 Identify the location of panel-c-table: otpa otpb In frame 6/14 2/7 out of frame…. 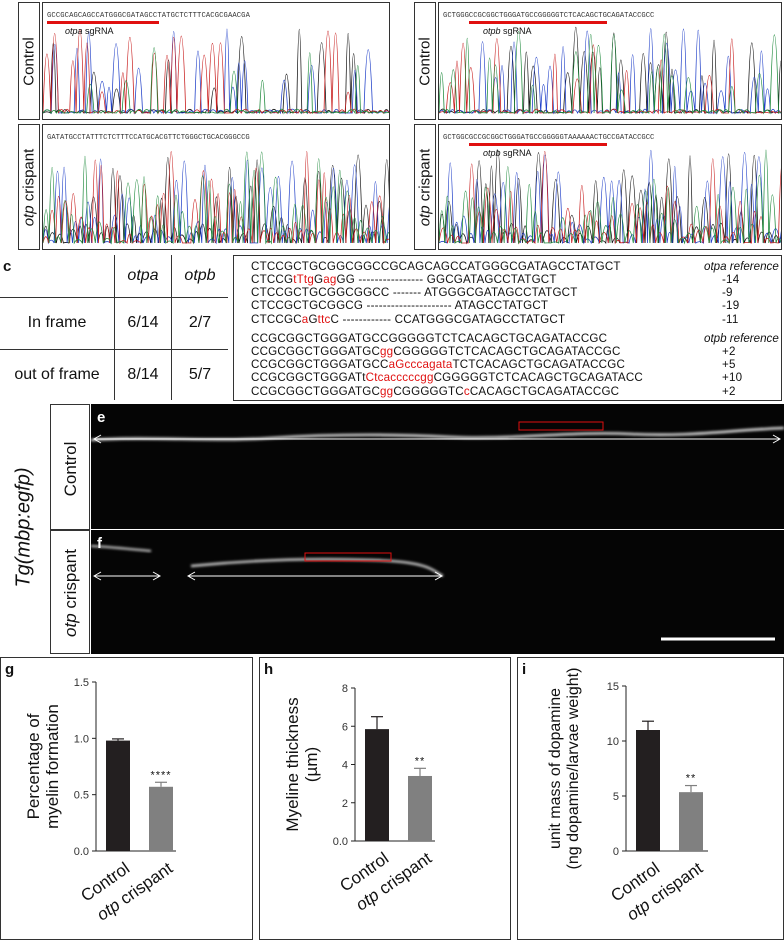
(114, 327).